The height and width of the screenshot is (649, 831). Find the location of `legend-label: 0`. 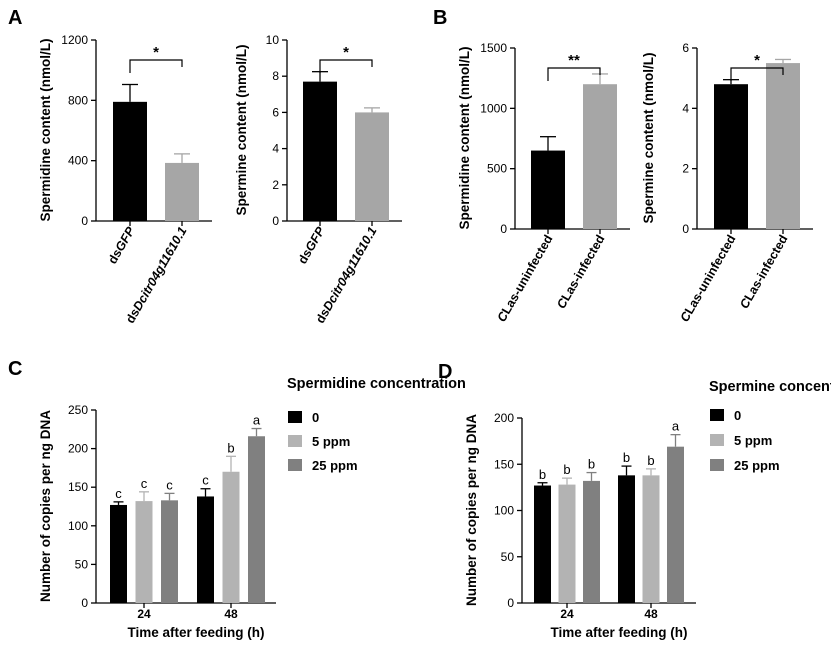

legend-label: 0 is located at coordinates (315, 417).